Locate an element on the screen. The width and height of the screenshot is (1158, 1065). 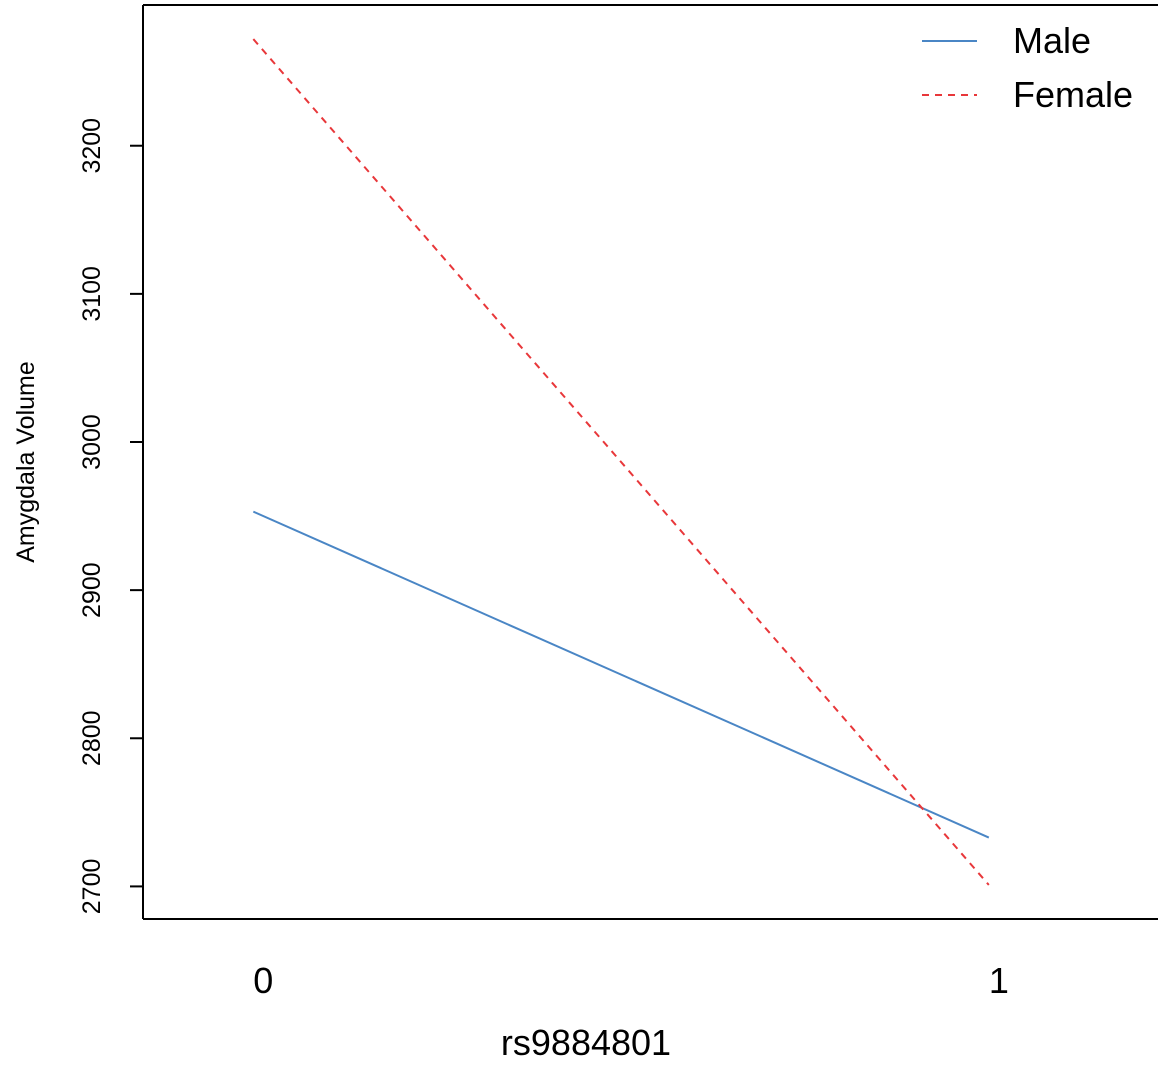
legend: Male Female is located at coordinates (1027, 67).